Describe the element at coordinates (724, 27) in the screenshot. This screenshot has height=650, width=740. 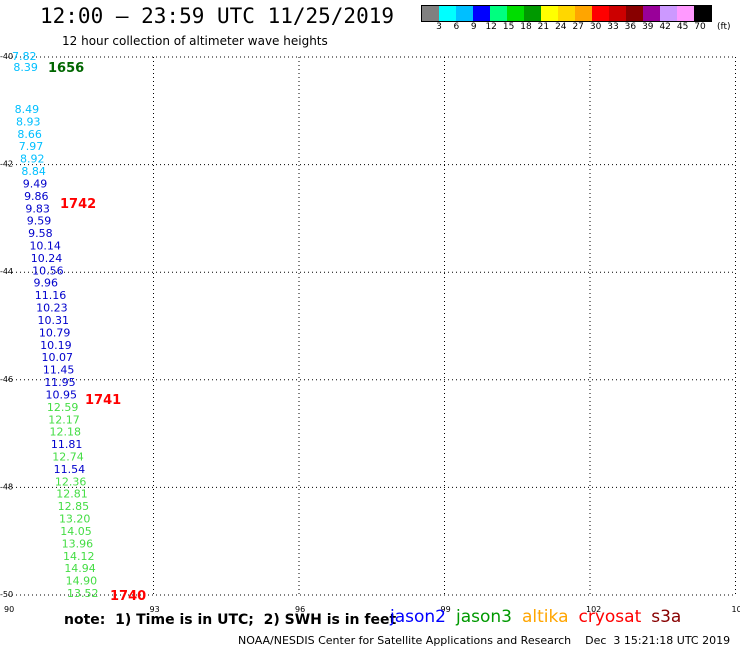
I see `legend-units: (ft)` at that location.